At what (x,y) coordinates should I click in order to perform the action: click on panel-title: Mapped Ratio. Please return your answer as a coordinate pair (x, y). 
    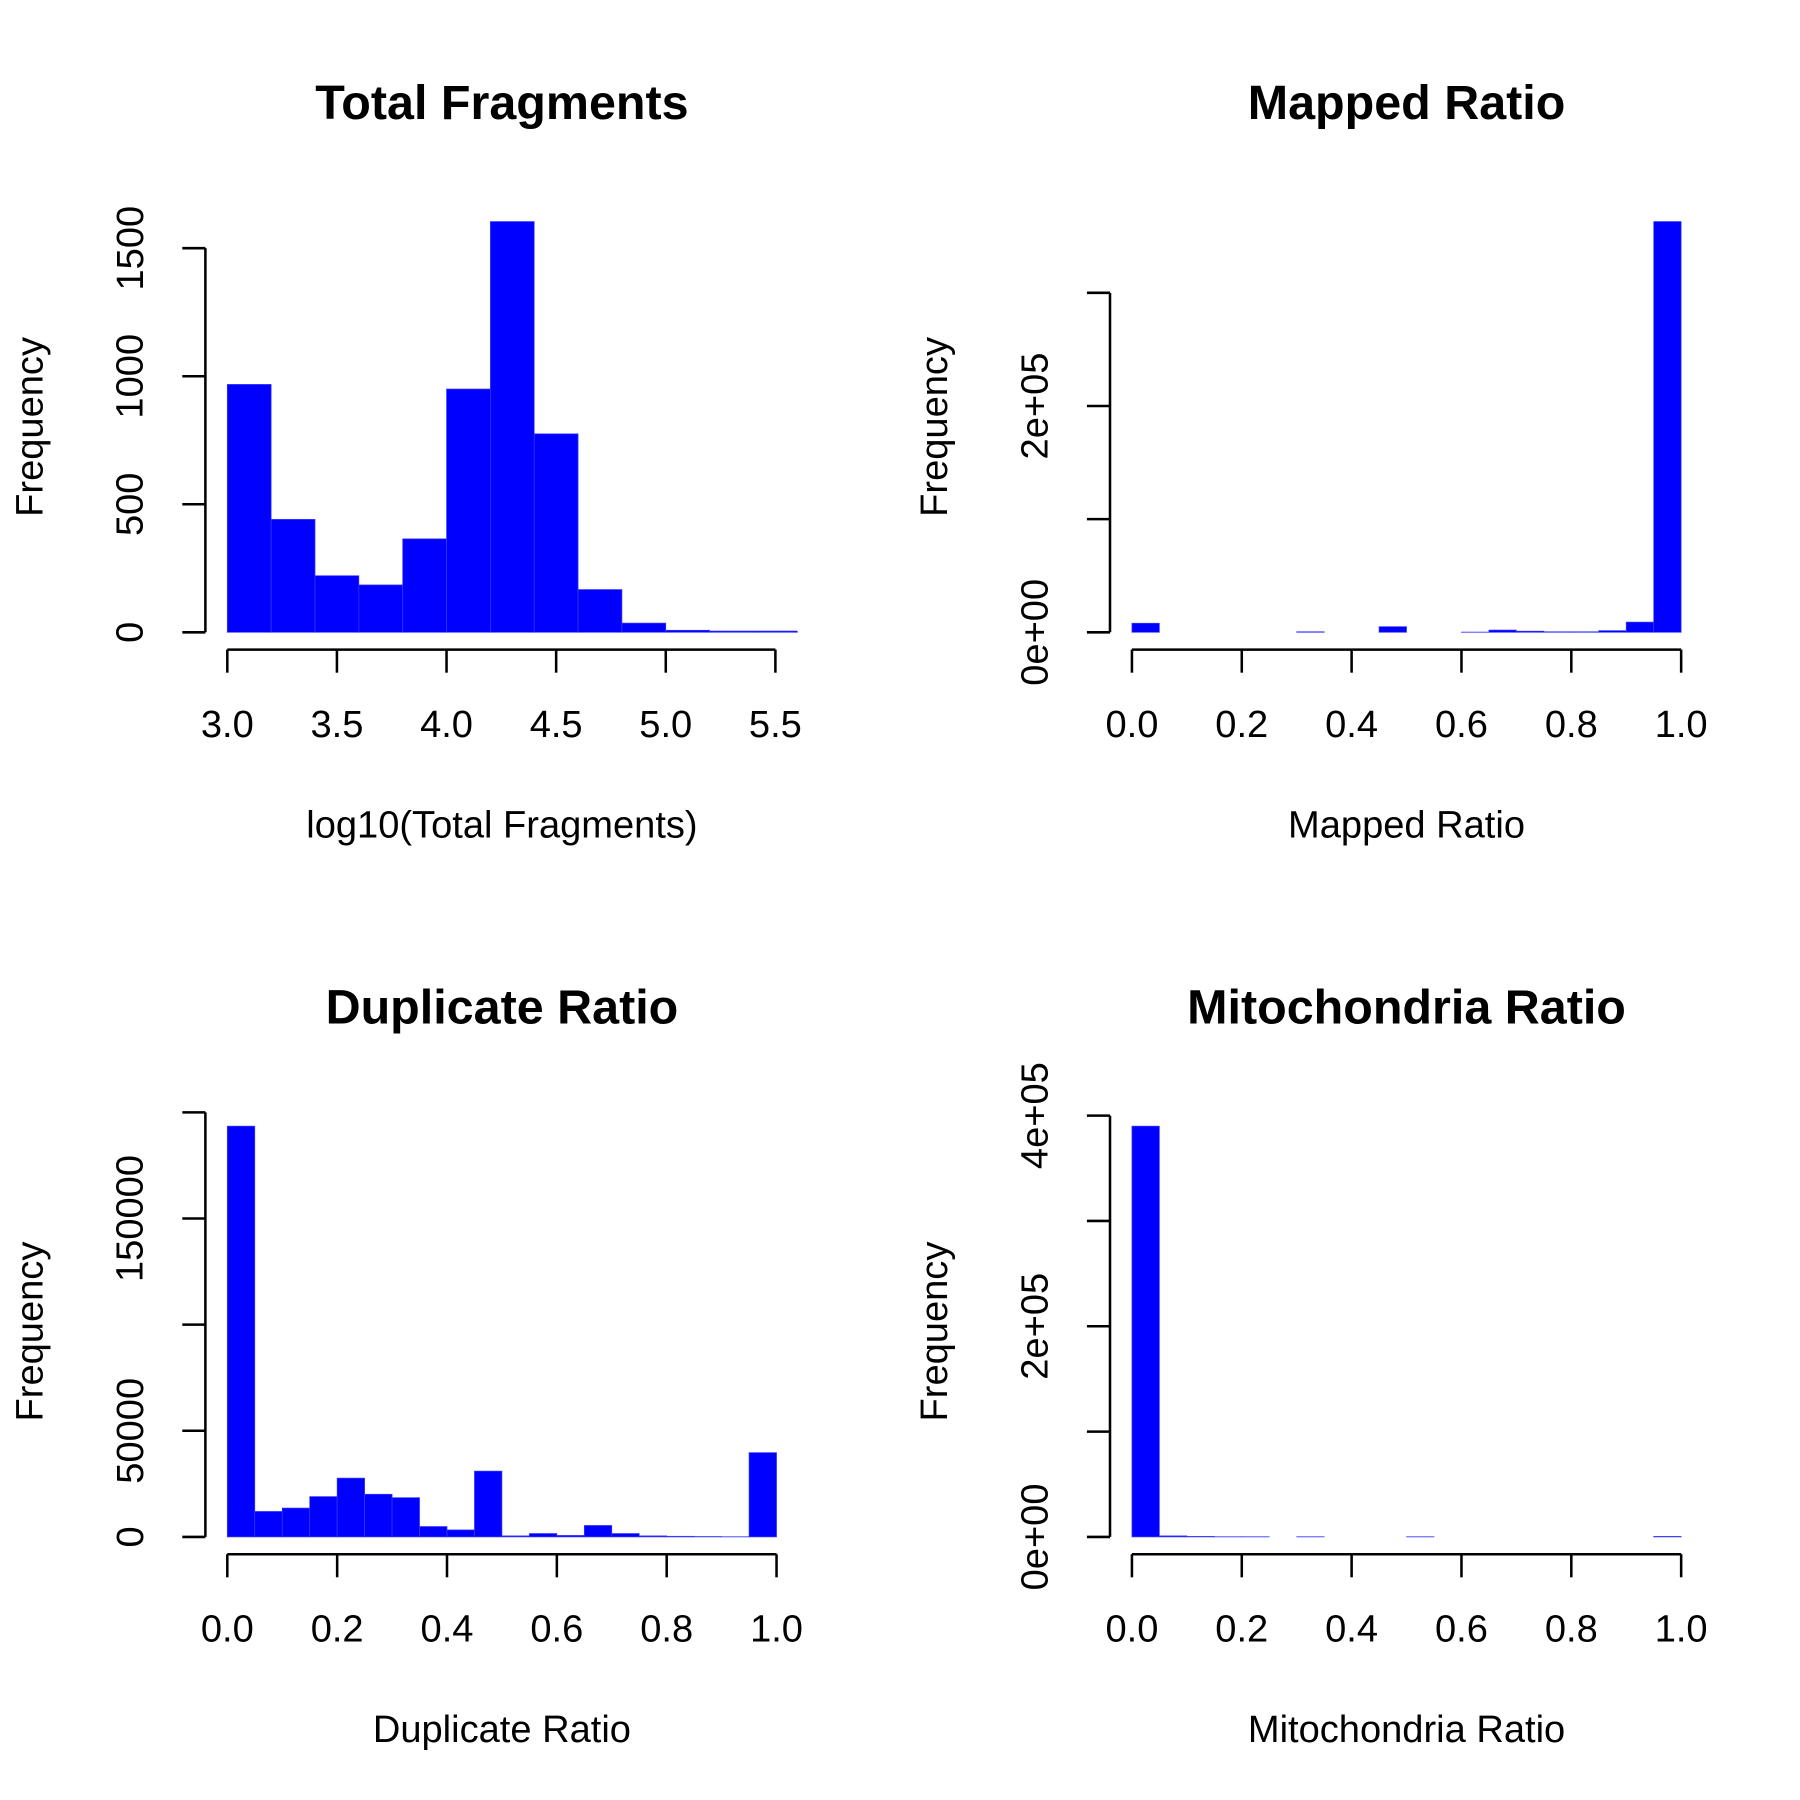
    Looking at the image, I should click on (1407, 103).